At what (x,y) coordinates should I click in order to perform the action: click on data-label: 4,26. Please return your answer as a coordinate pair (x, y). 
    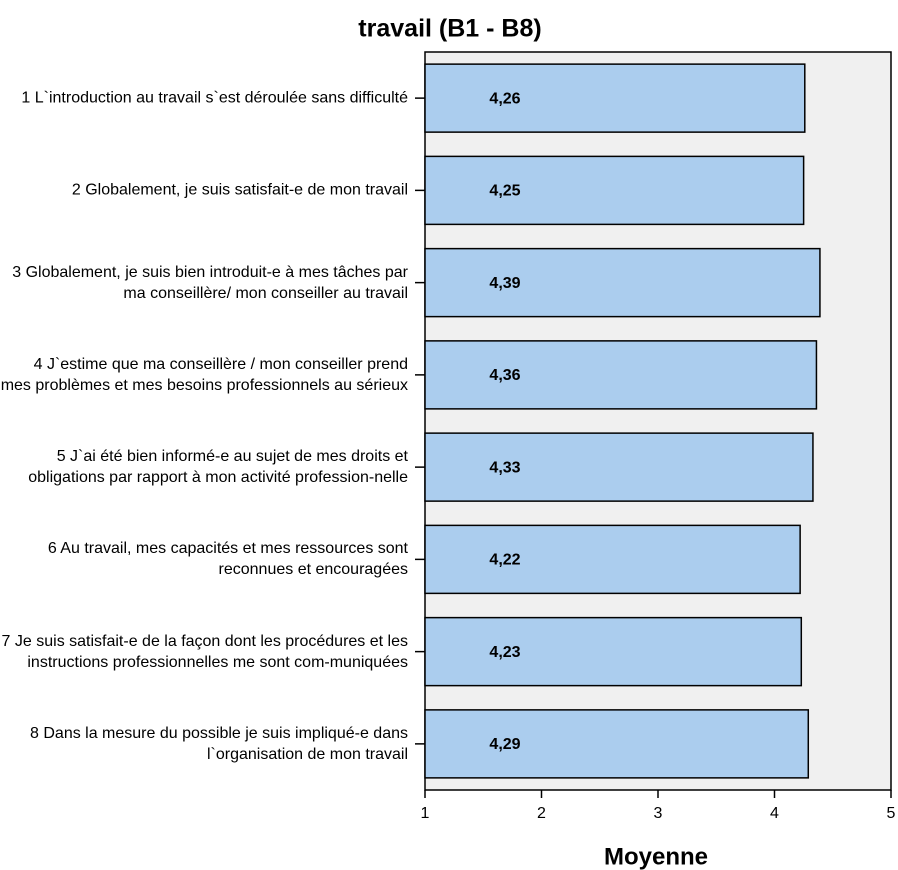
    Looking at the image, I should click on (504, 98).